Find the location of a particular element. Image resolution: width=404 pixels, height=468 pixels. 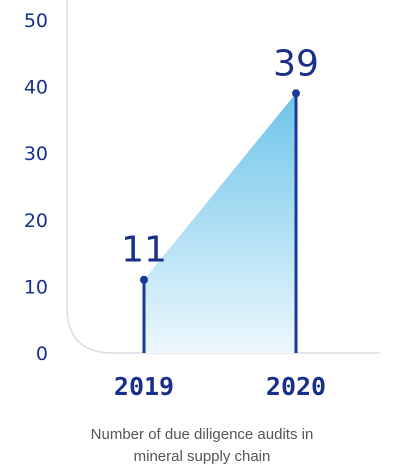

data-label-2020: 39 is located at coordinates (296, 63).